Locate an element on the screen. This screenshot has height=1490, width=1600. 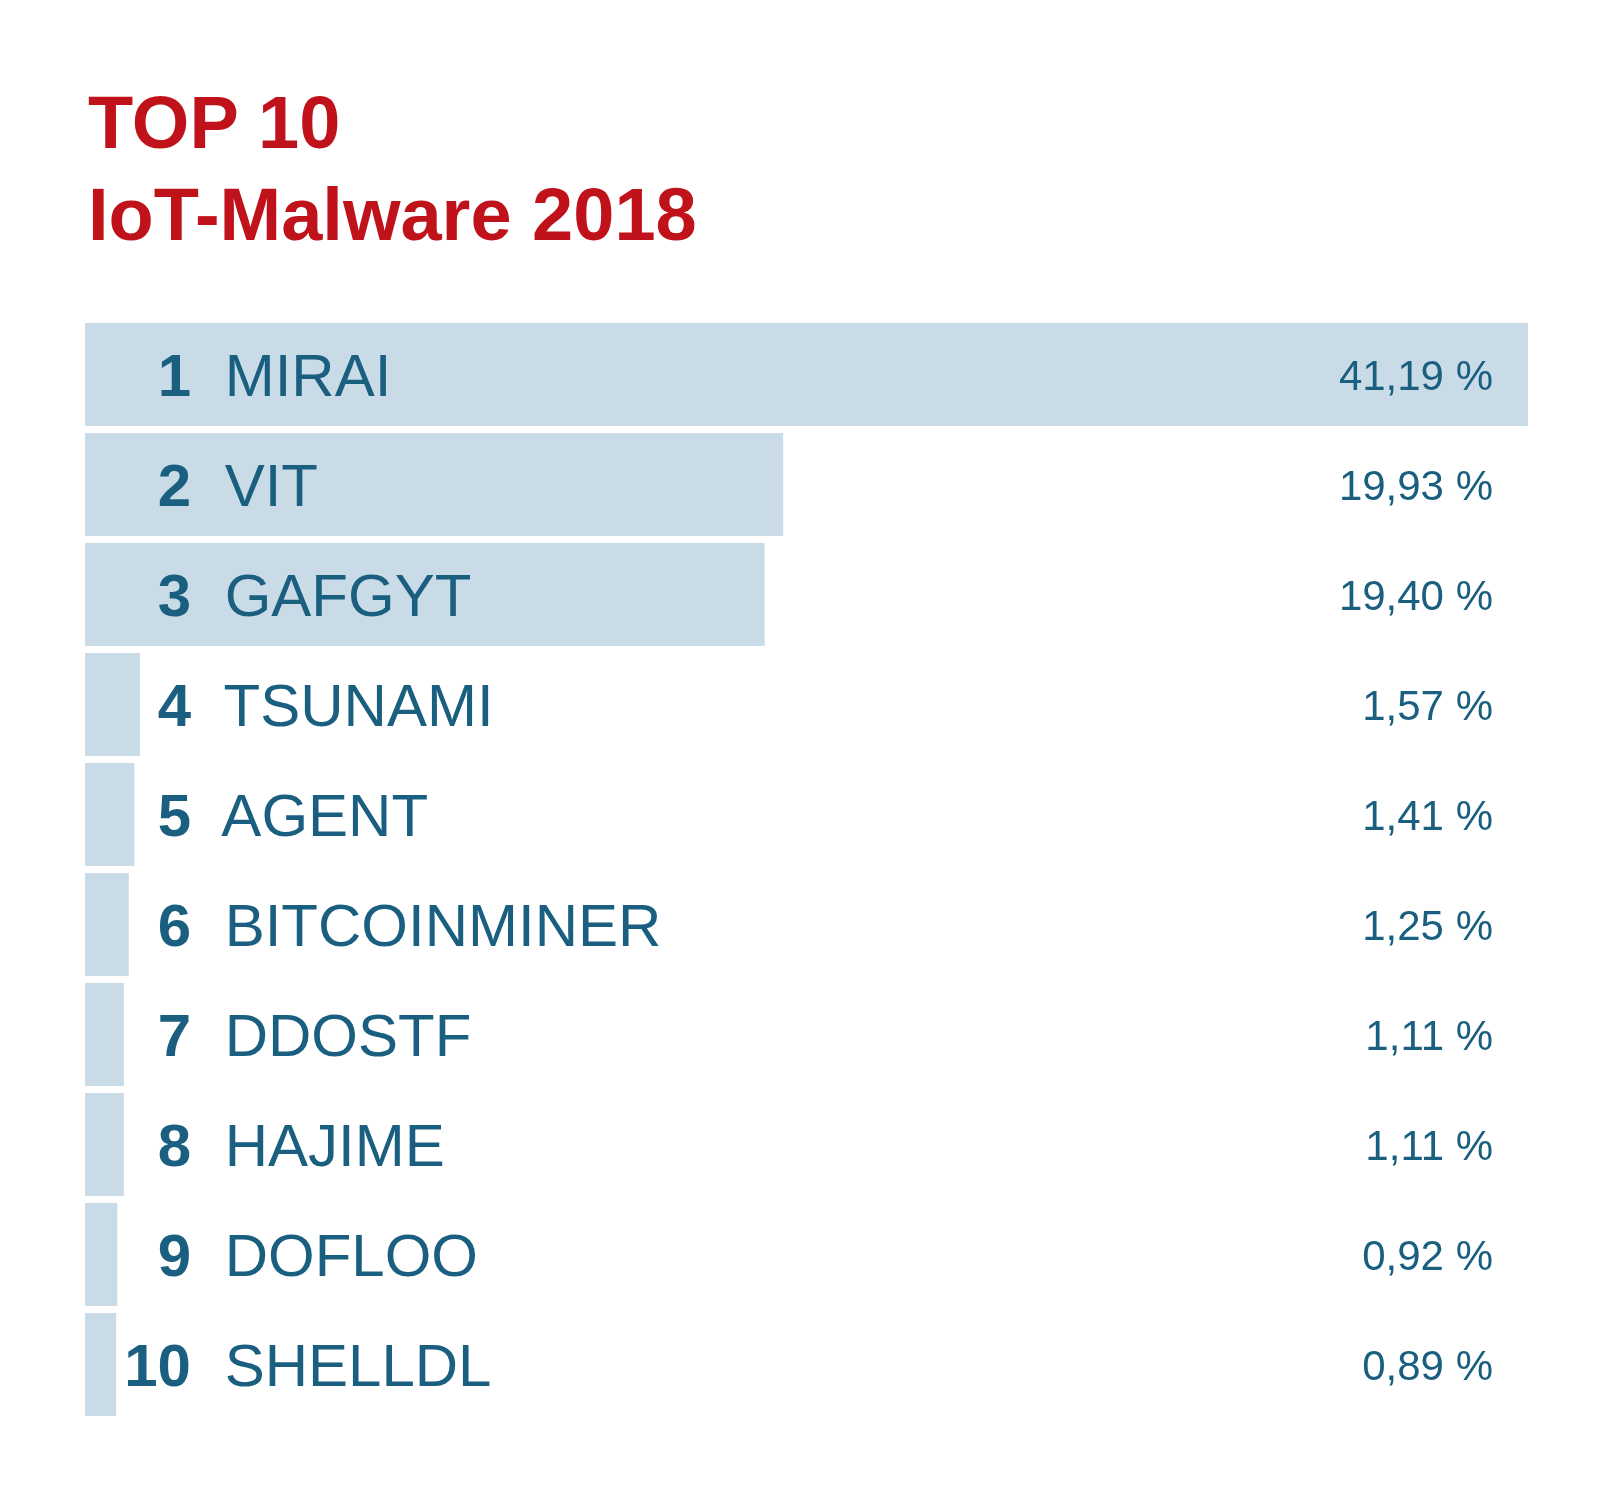
data-label: 41,19 % is located at coordinates (1415, 375).